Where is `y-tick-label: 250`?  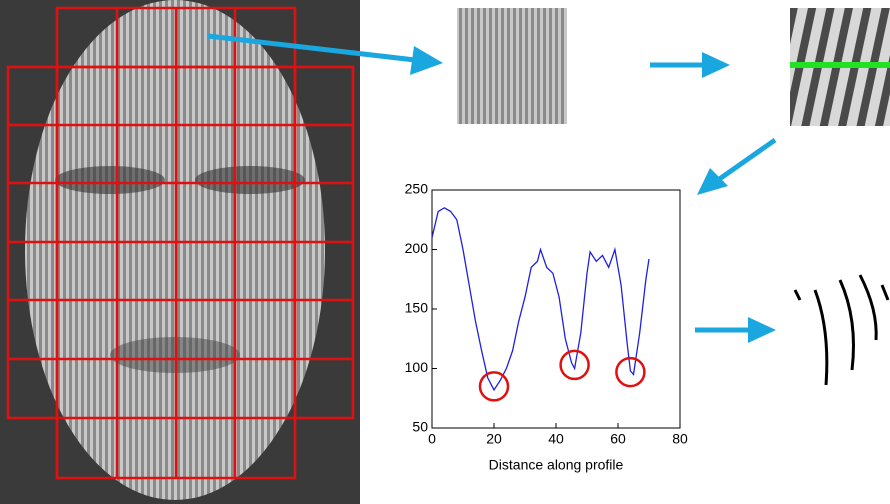 y-tick-label: 250 is located at coordinates (417, 189).